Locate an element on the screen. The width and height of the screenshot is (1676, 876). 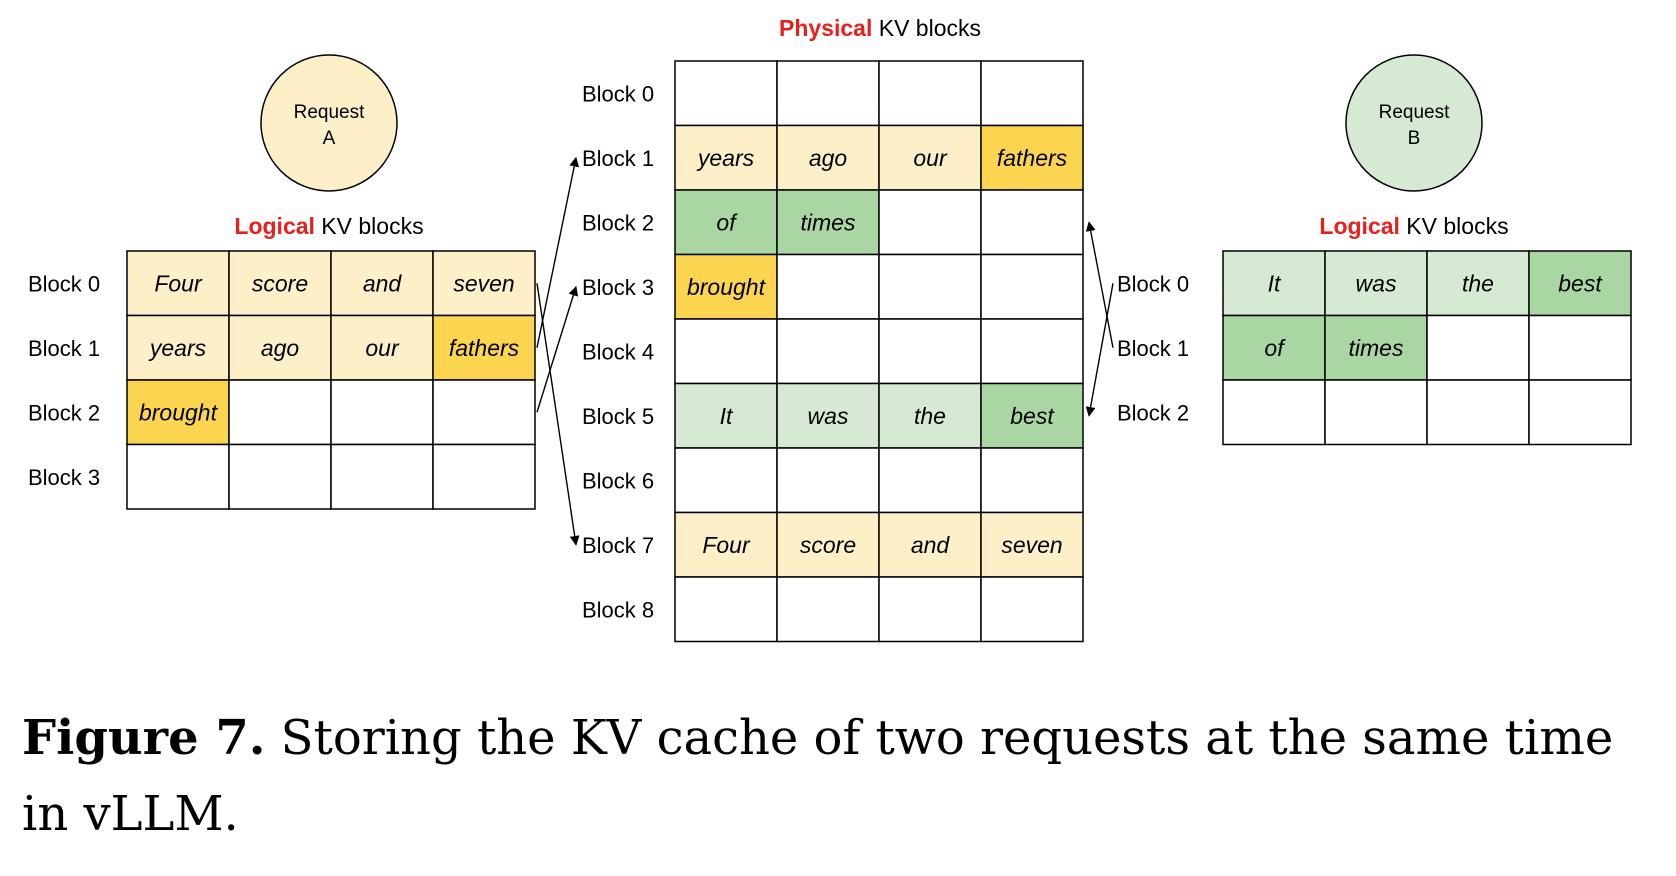
request-a-token: ago is located at coordinates (280, 348).